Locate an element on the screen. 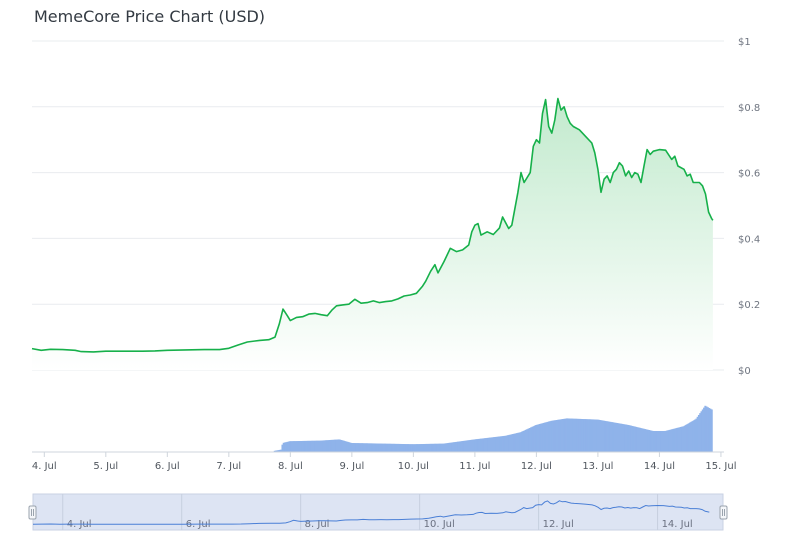 Image resolution: width=787 pixels, height=555 pixels. navigator-tick-label: 14. Jul is located at coordinates (677, 524).